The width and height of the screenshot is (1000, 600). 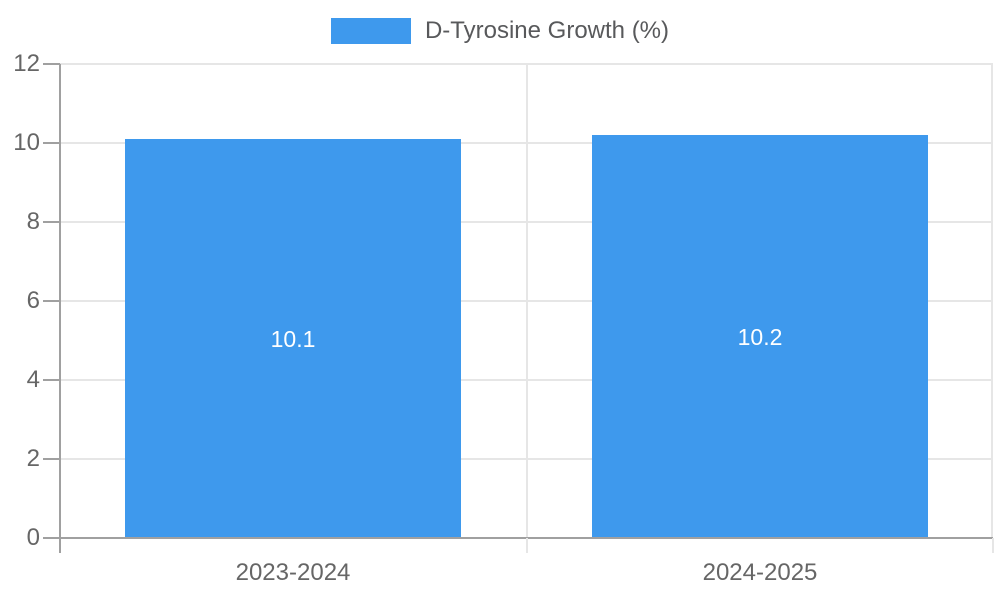 What do you see at coordinates (33, 221) in the screenshot?
I see `y-axis-tick-label: 8` at bounding box center [33, 221].